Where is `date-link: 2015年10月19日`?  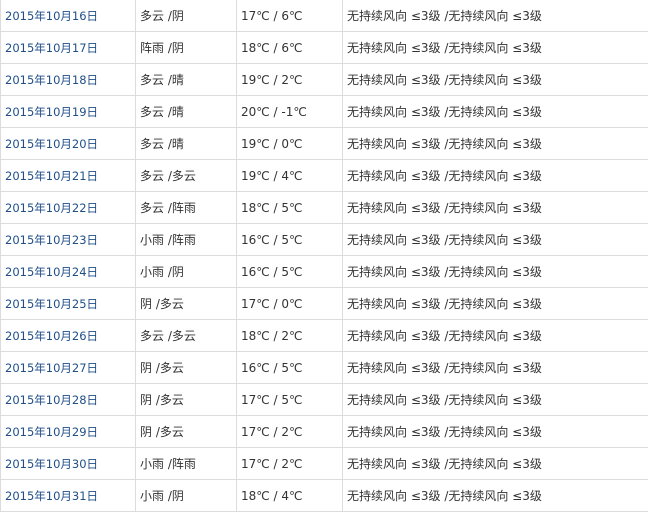
date-link: 2015年10月19日 is located at coordinates (52, 111).